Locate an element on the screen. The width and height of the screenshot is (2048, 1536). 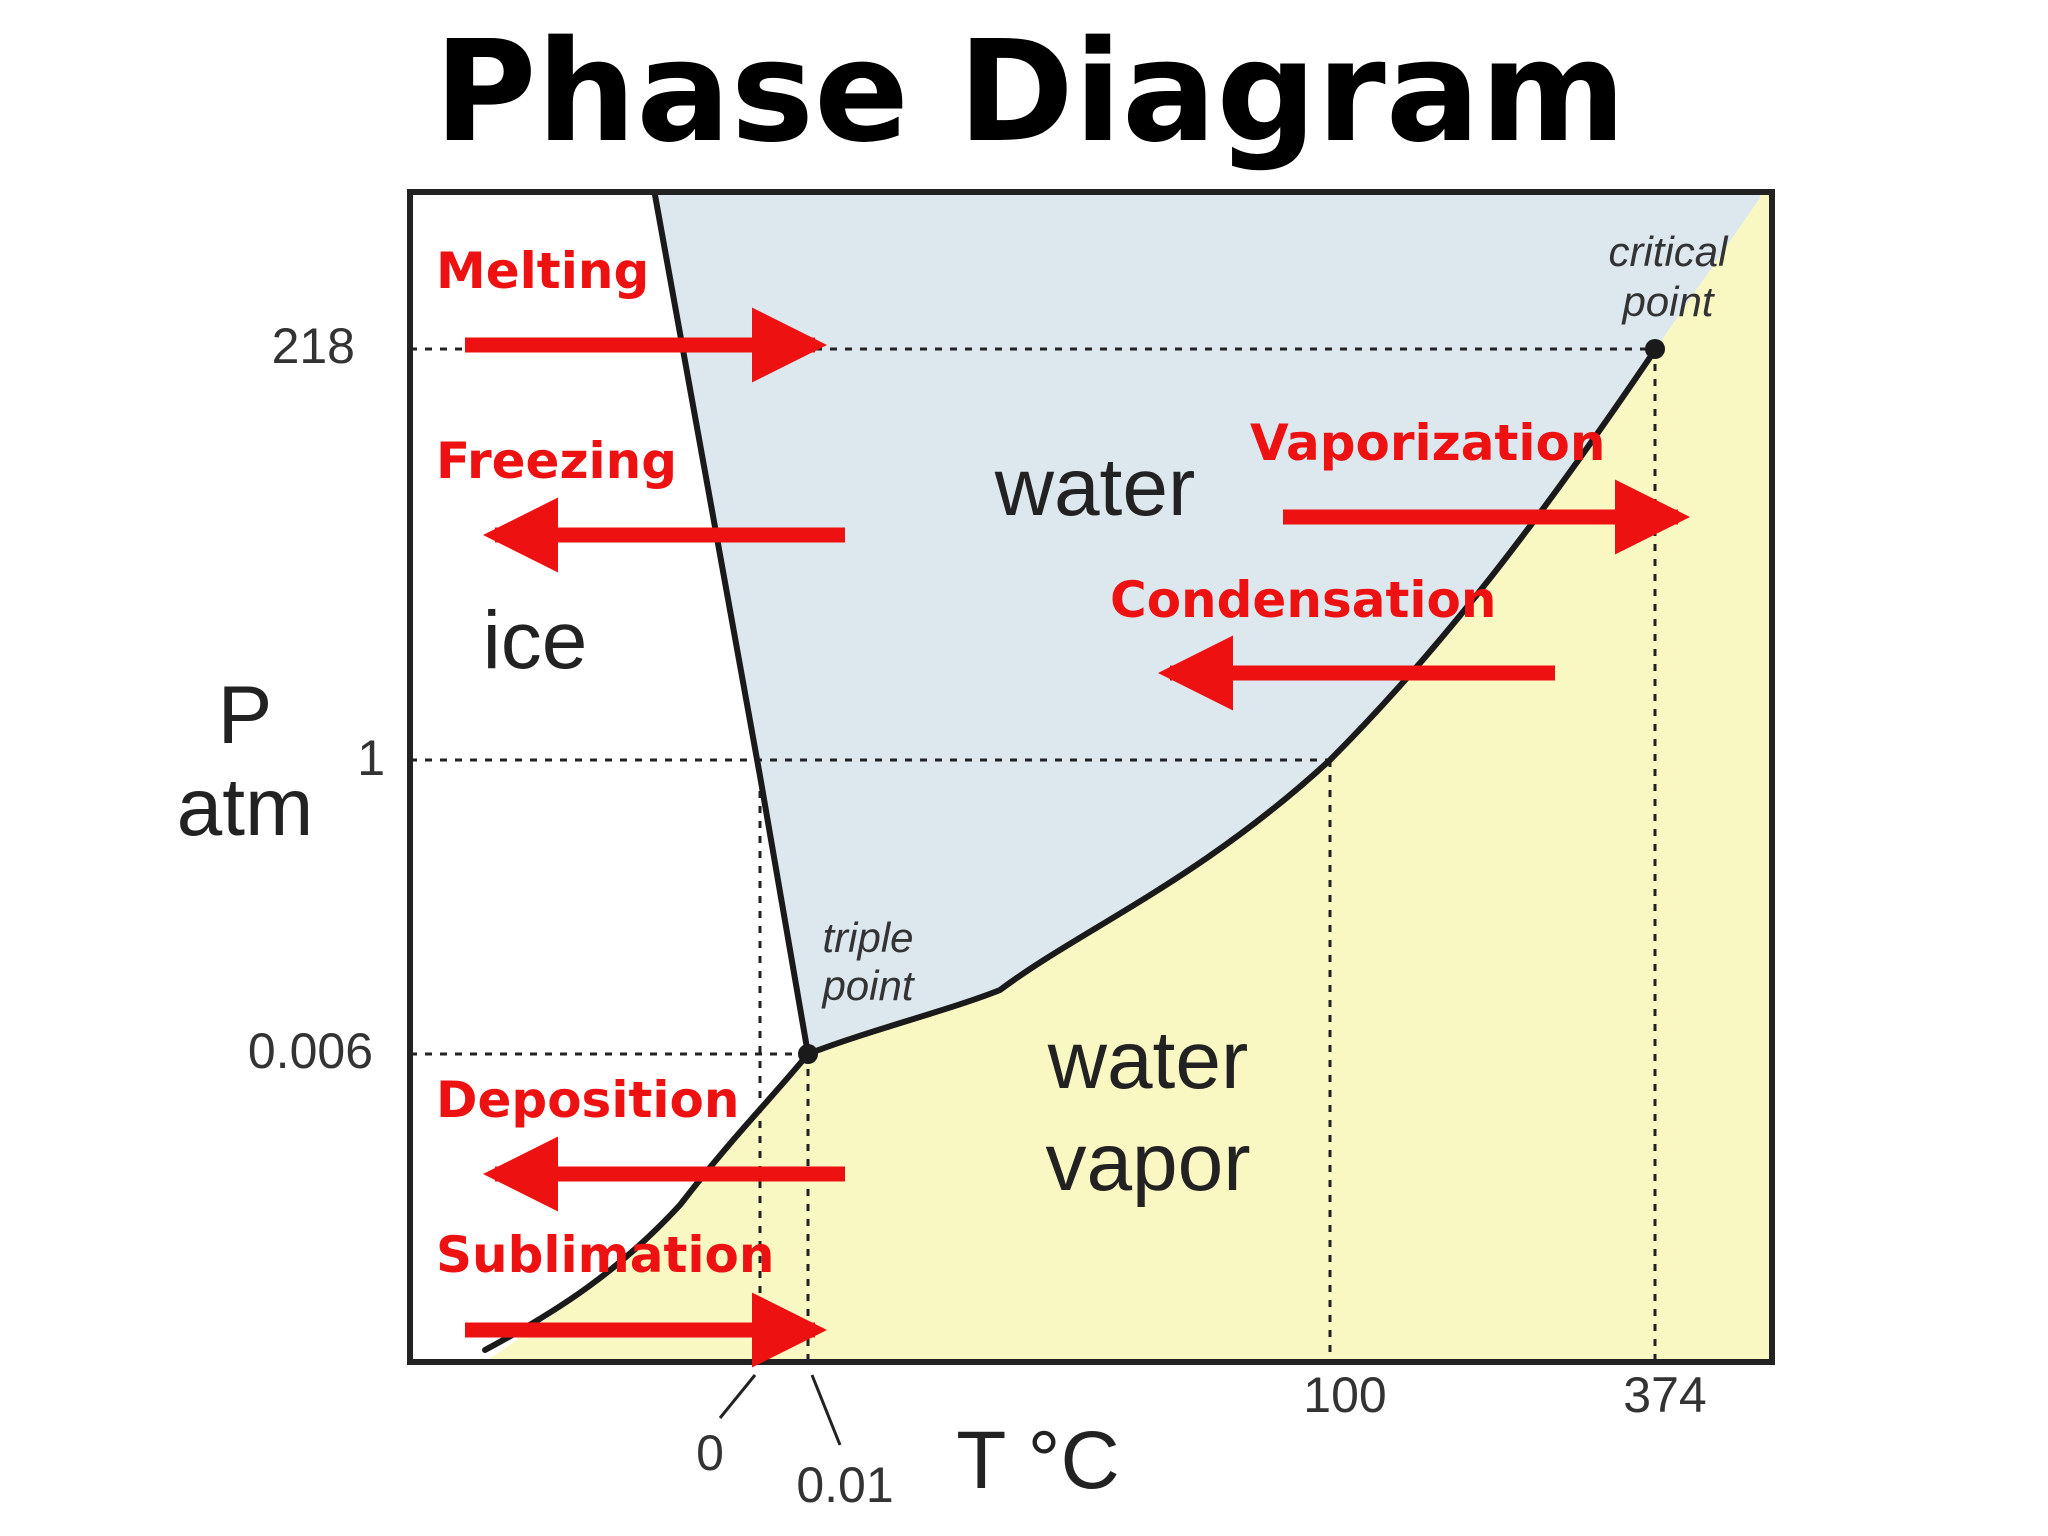
y-axis-unit: atm is located at coordinates (245, 807).